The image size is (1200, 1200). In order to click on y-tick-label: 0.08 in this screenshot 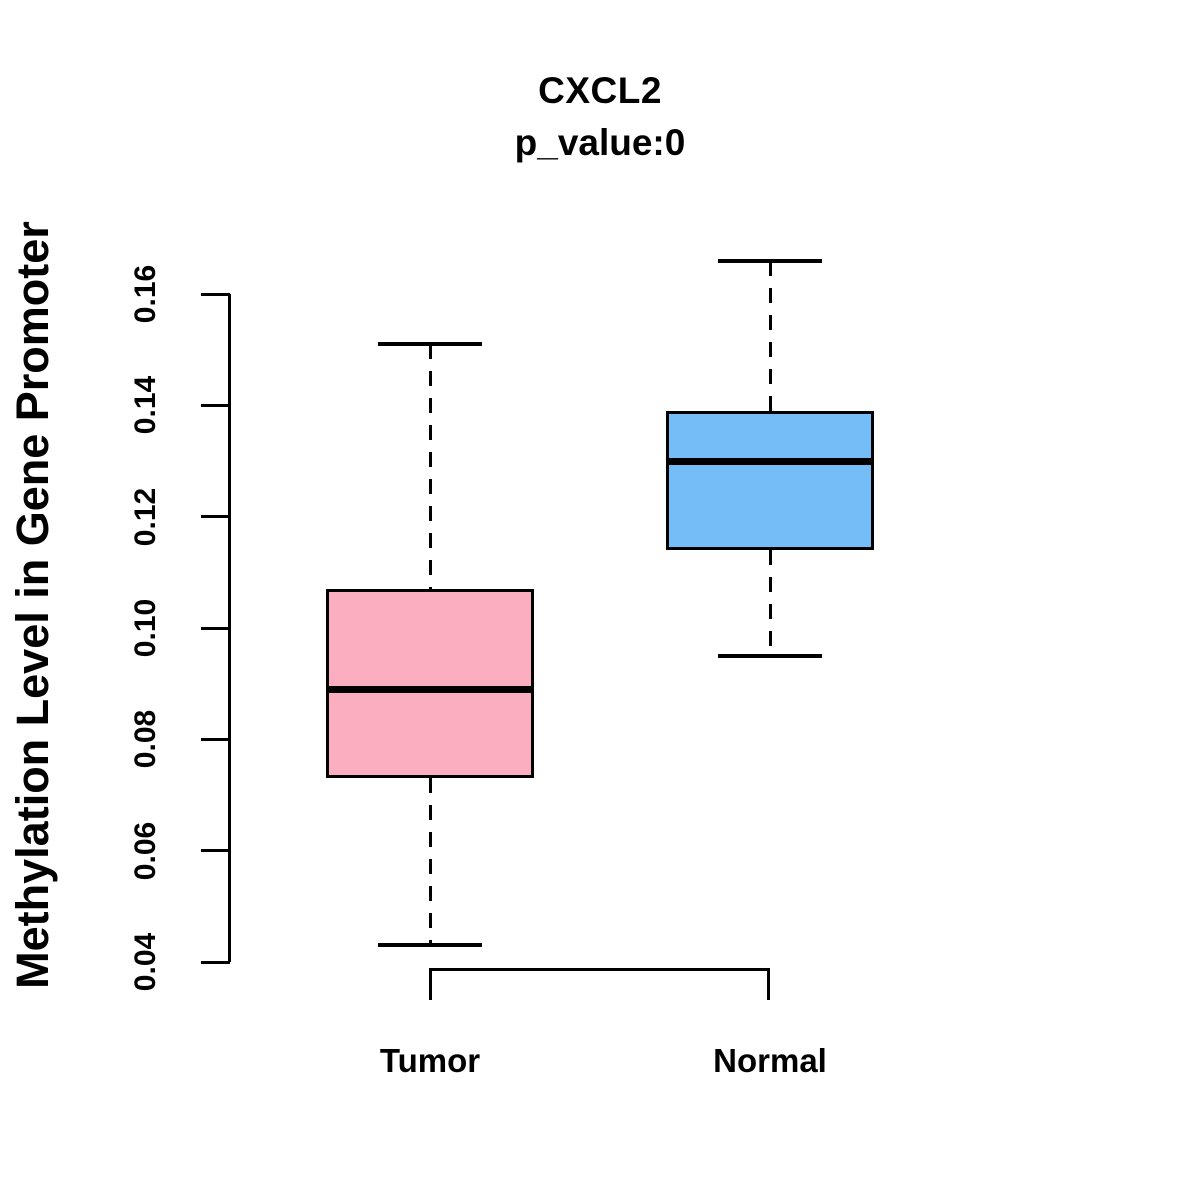, I will do `click(145, 739)`.